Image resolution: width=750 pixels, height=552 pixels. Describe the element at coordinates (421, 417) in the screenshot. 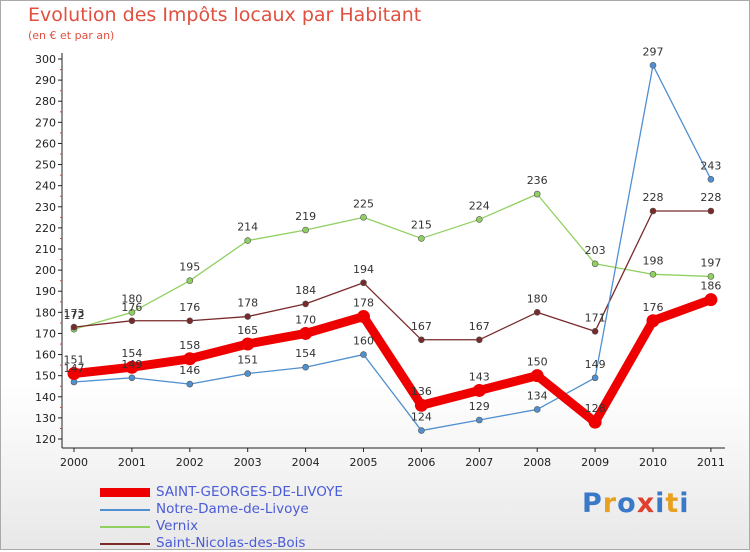

I see `data-label-1: 124` at that location.